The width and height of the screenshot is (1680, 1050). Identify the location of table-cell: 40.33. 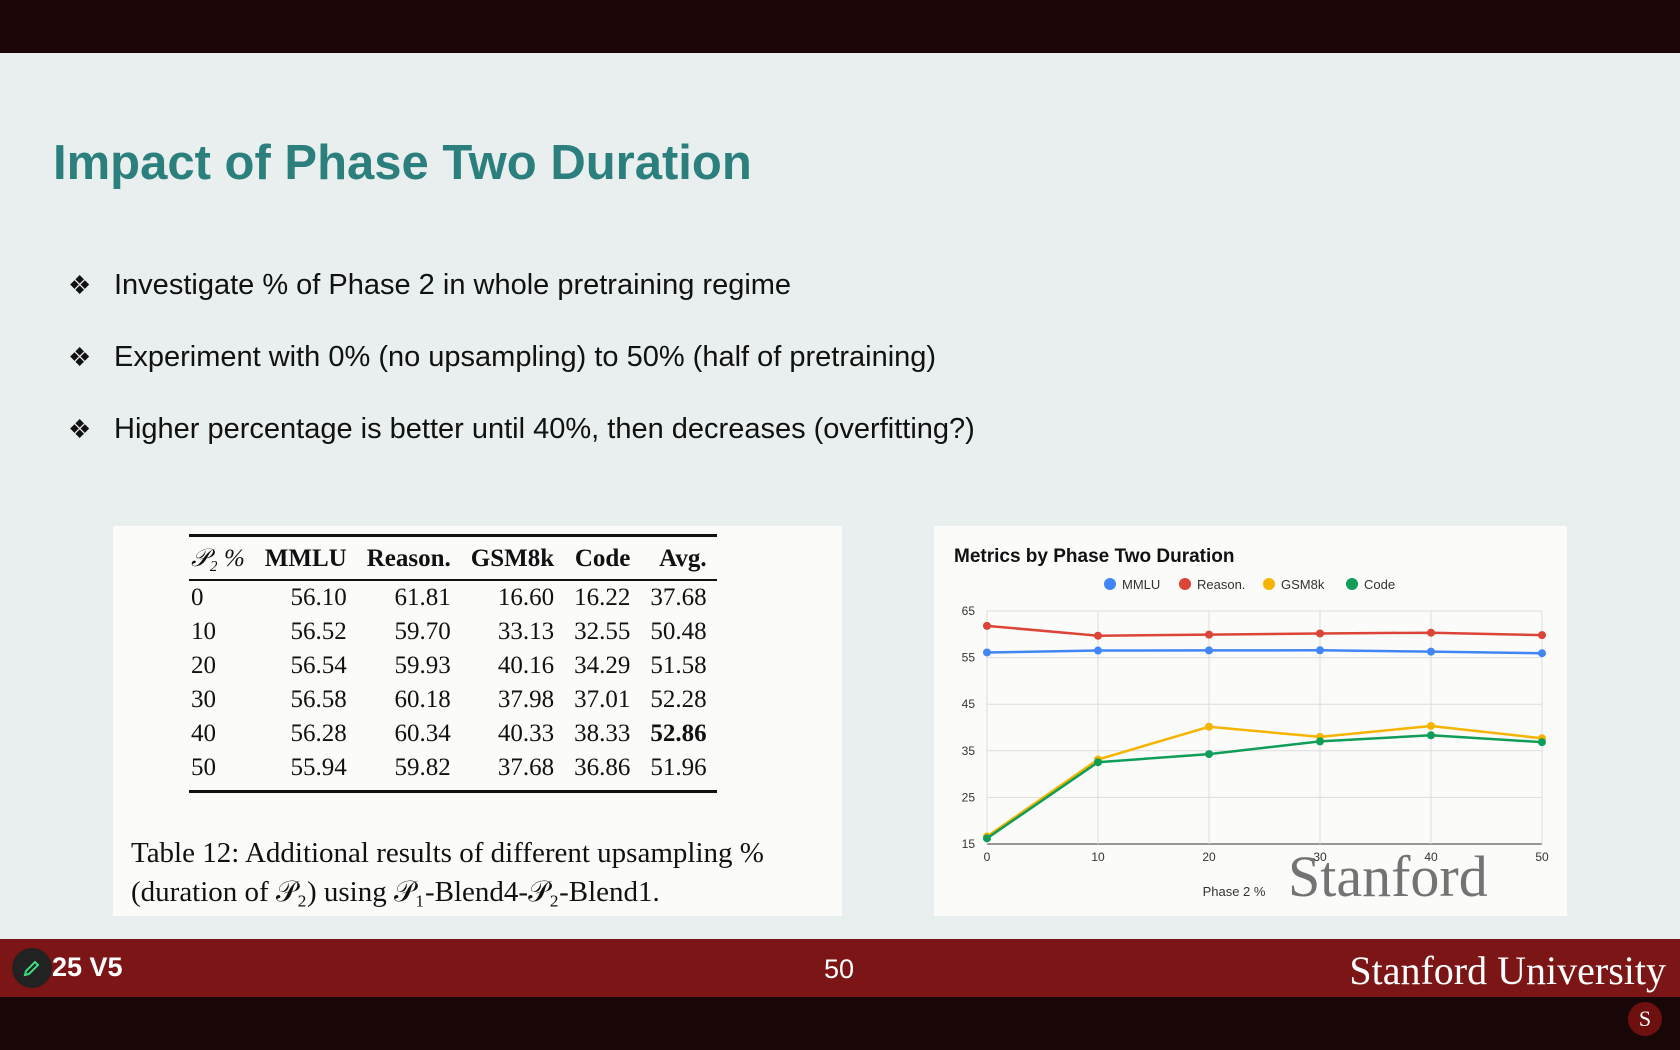
(526, 733).